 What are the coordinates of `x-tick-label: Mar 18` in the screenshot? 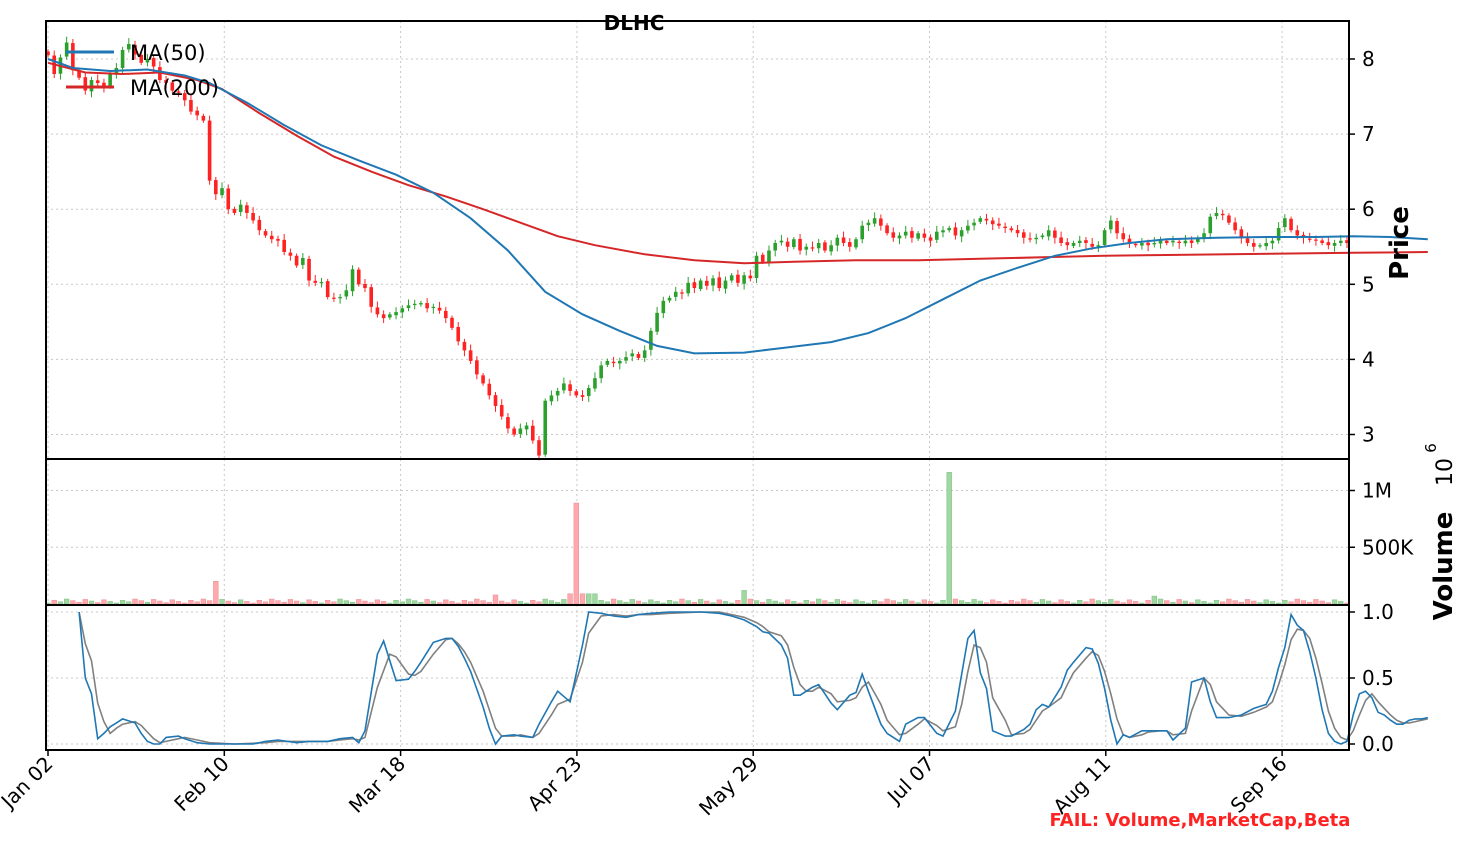 It's located at (377, 785).